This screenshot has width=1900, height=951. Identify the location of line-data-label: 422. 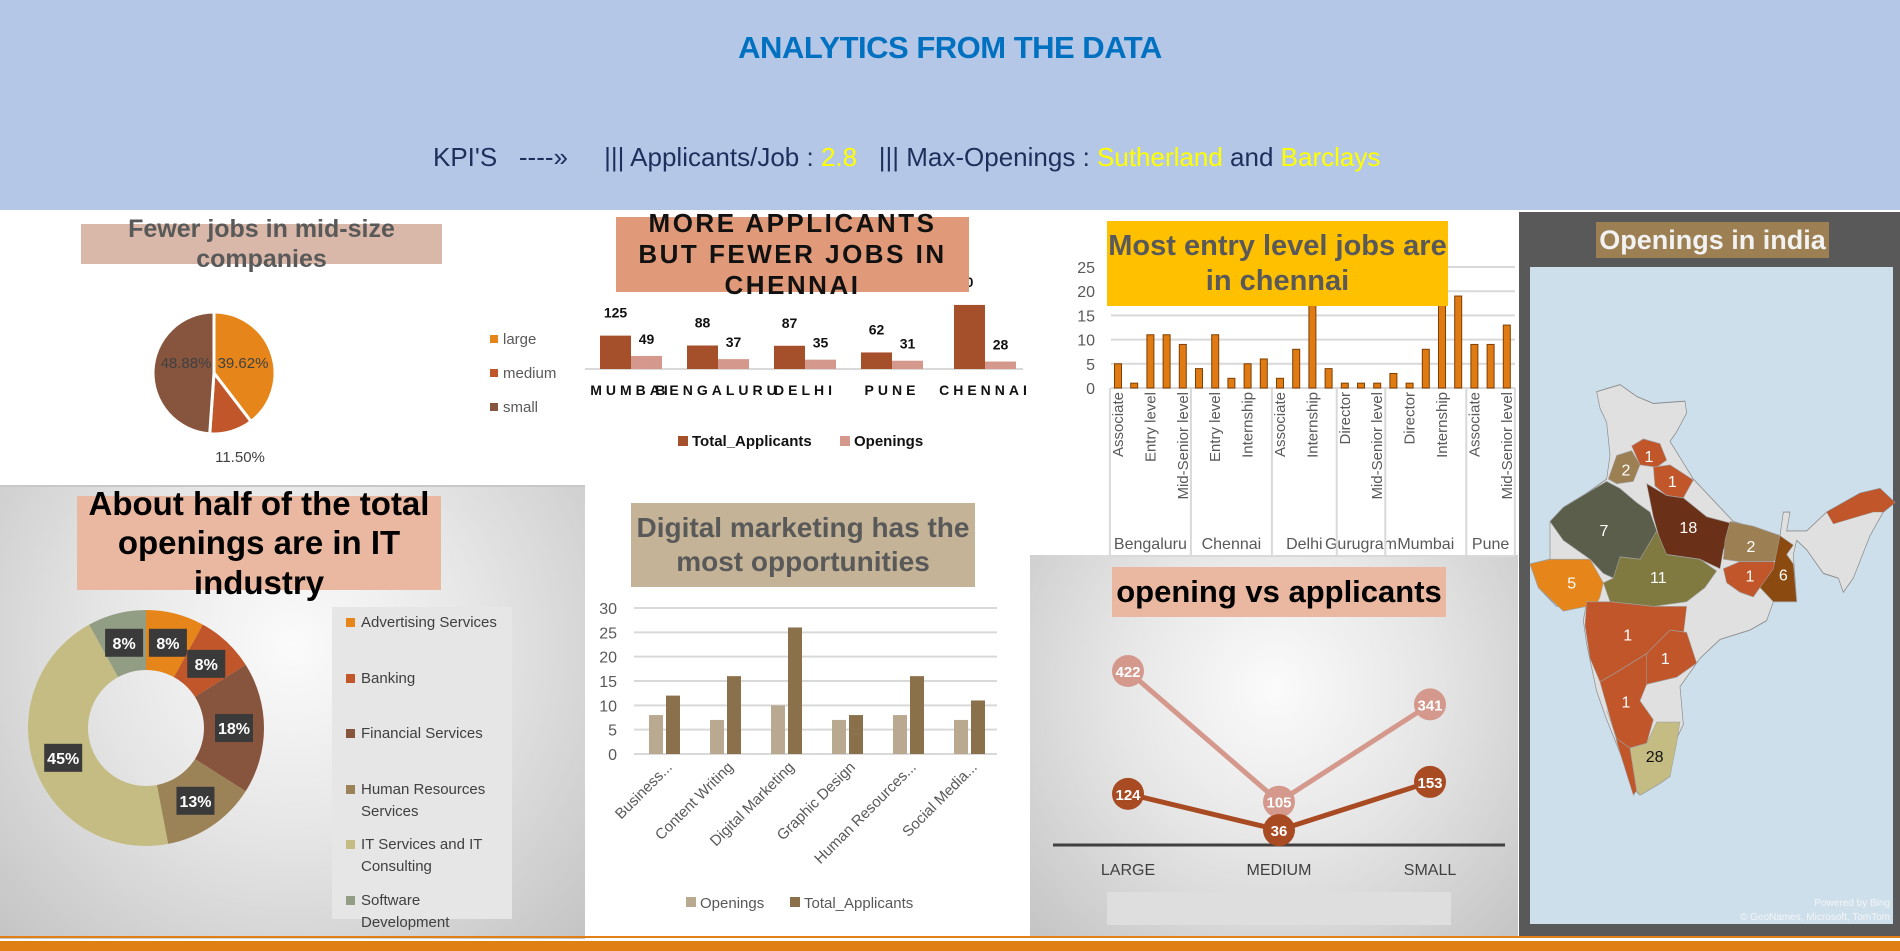
(1127, 672).